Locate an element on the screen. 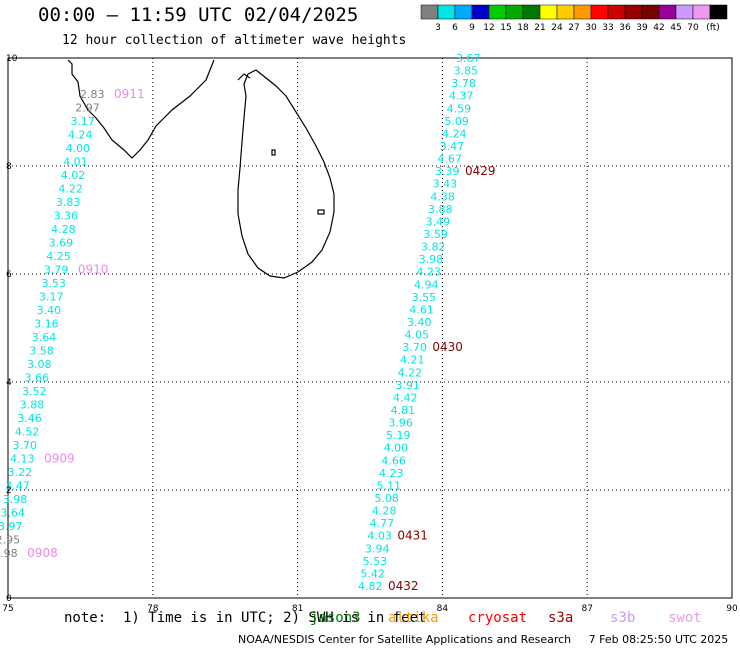 This screenshot has width=740, height=650. swh-value-right: 4.37 is located at coordinates (461, 96).